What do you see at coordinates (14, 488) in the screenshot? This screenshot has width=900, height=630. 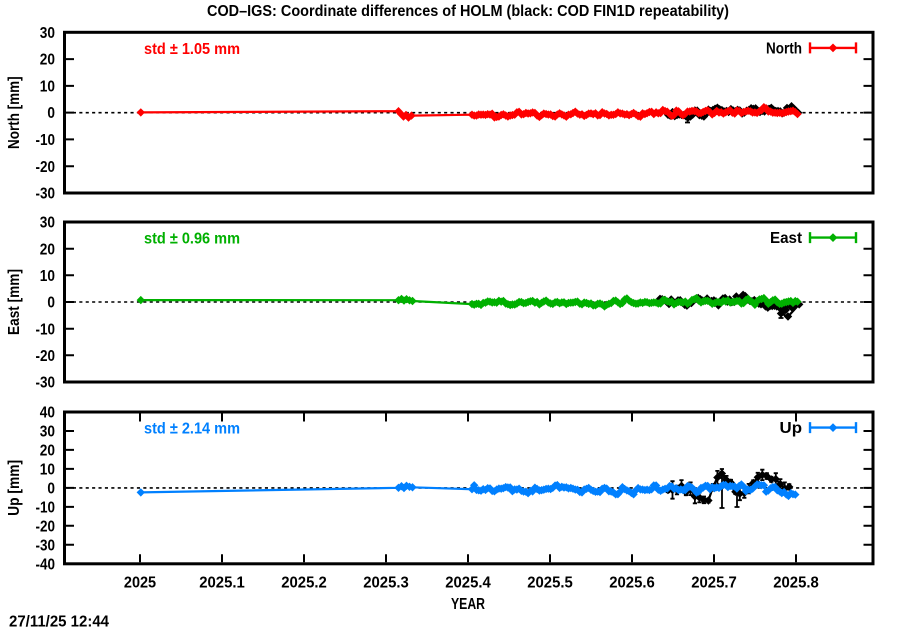 I see `svg-text: Up [mm]` at bounding box center [14, 488].